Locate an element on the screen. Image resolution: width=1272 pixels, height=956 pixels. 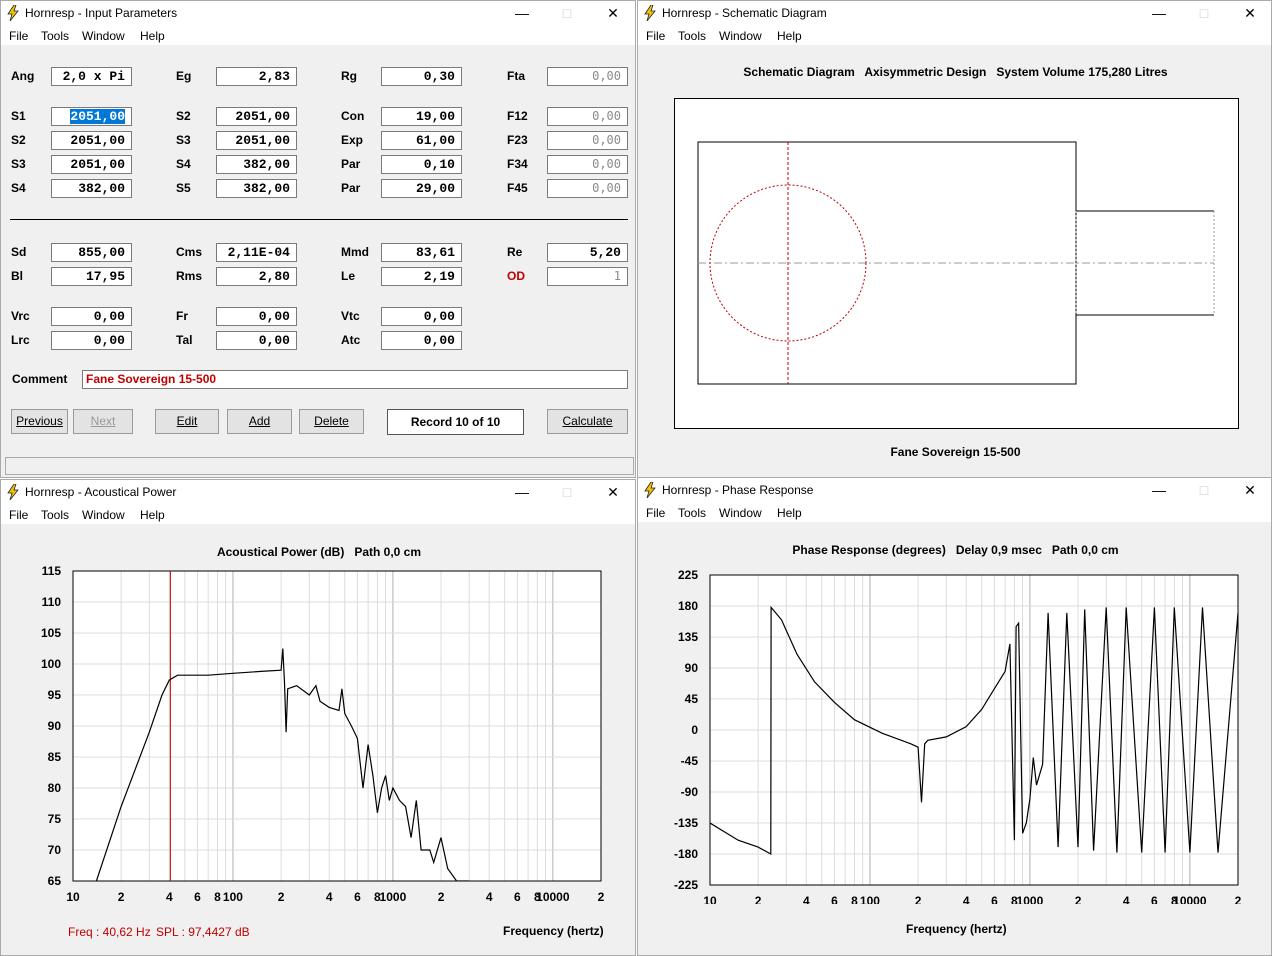
param-input: 2,80 is located at coordinates (256, 276).